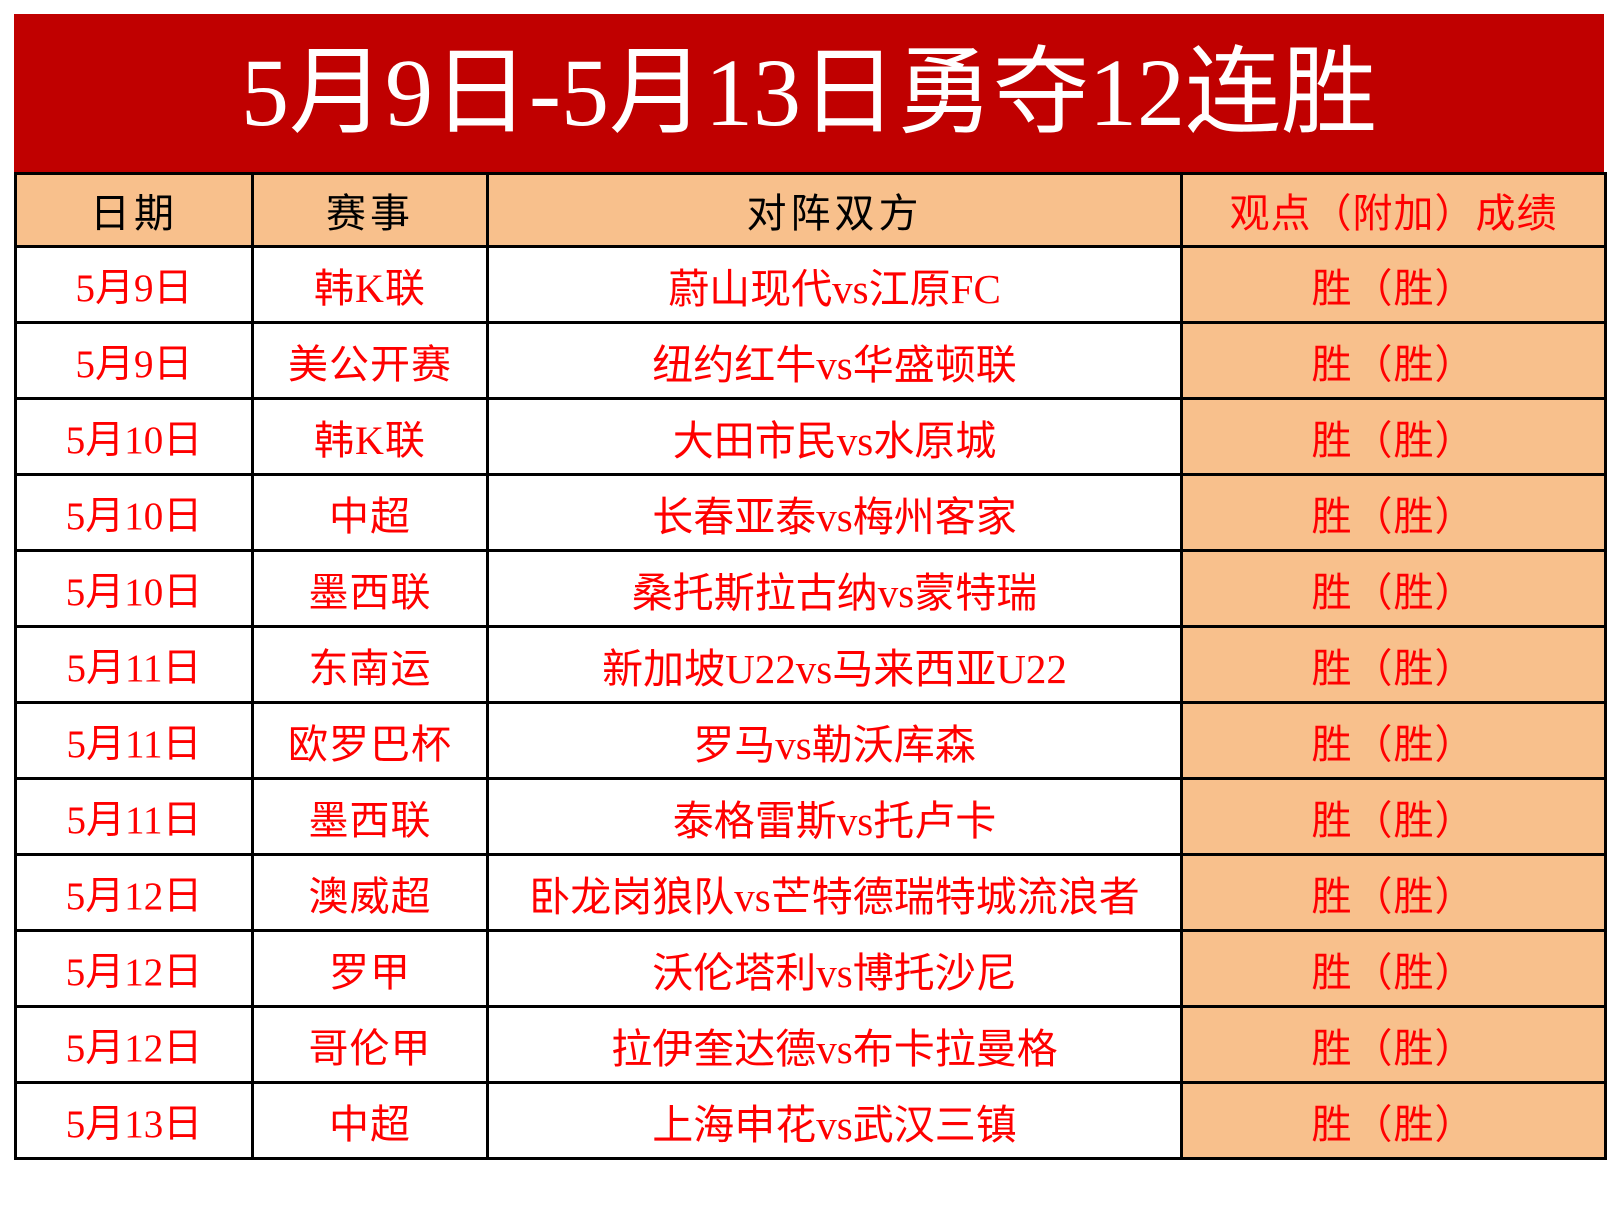 The image size is (1620, 1230). I want to click on column-header-matchup: 对阵双方, so click(834, 210).